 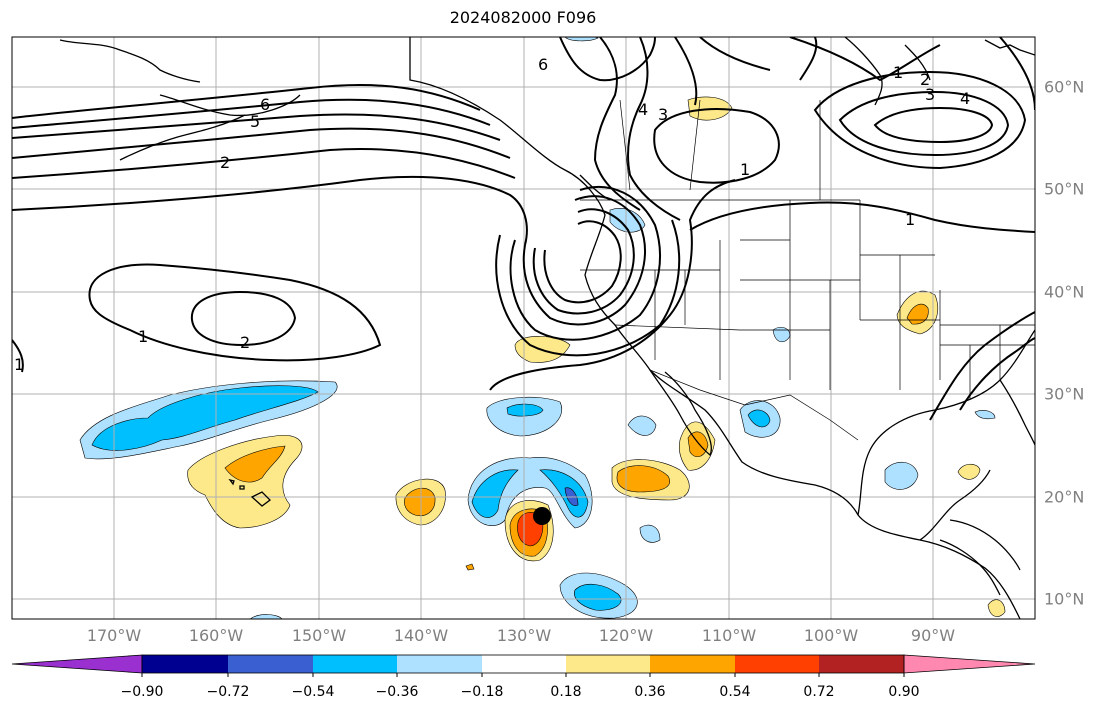 What do you see at coordinates (1064, 394) in the screenshot?
I see `lat-label: 30°N` at bounding box center [1064, 394].